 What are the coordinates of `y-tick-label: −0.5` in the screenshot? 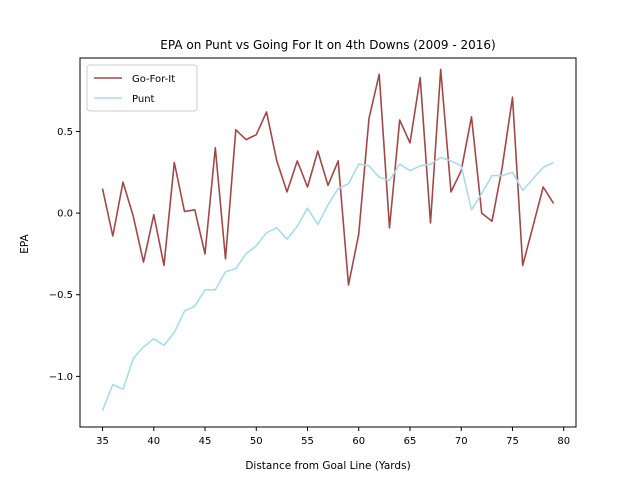 It's located at (61, 295).